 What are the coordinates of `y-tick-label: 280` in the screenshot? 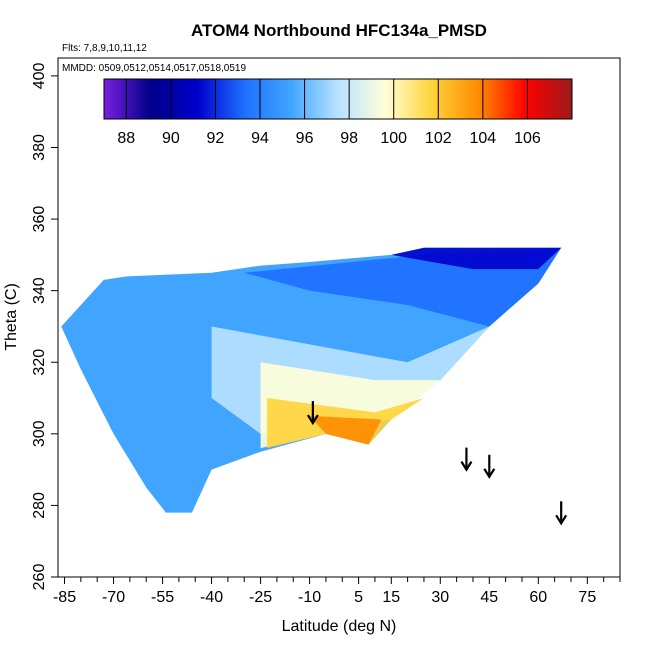 It's located at (39, 505).